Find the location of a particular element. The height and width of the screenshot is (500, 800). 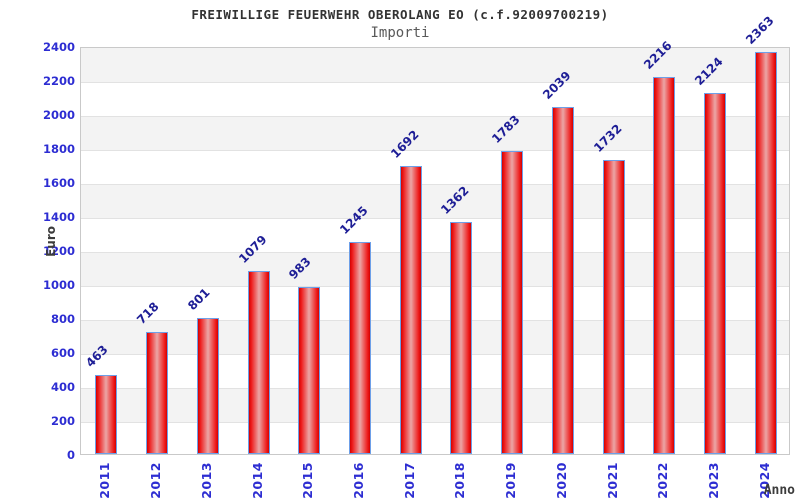

x-tick-label: 2016 is located at coordinates (358, 480).